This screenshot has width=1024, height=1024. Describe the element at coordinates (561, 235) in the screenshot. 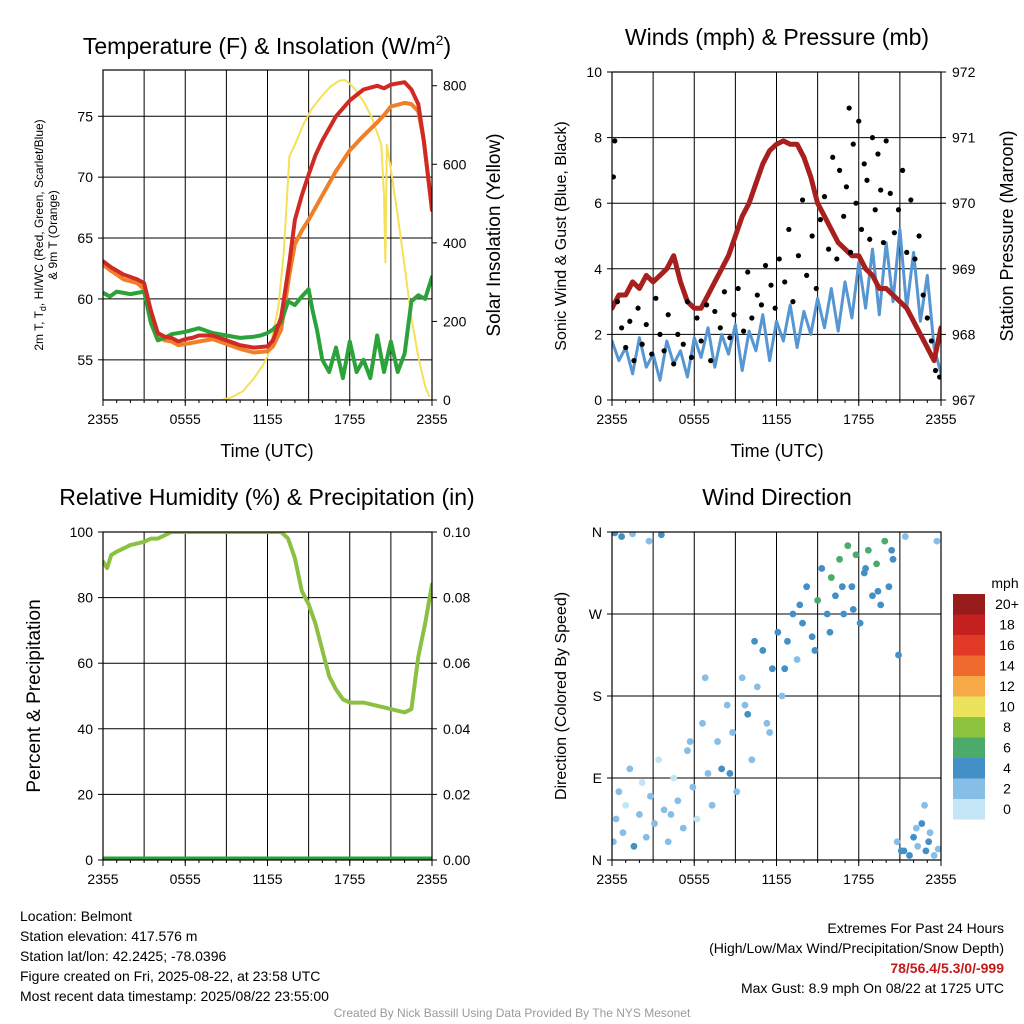

I see `y-axis-label: Sonic Wind & Gust (Blue, Black)` at that location.